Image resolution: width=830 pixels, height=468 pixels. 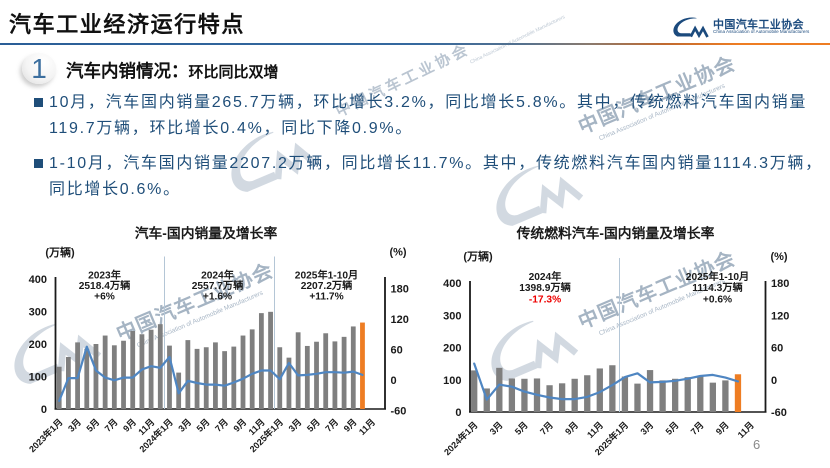 What do you see at coordinates (206, 233) in the screenshot?
I see `svg-text: 汽车-国内销量及增长率` at bounding box center [206, 233].